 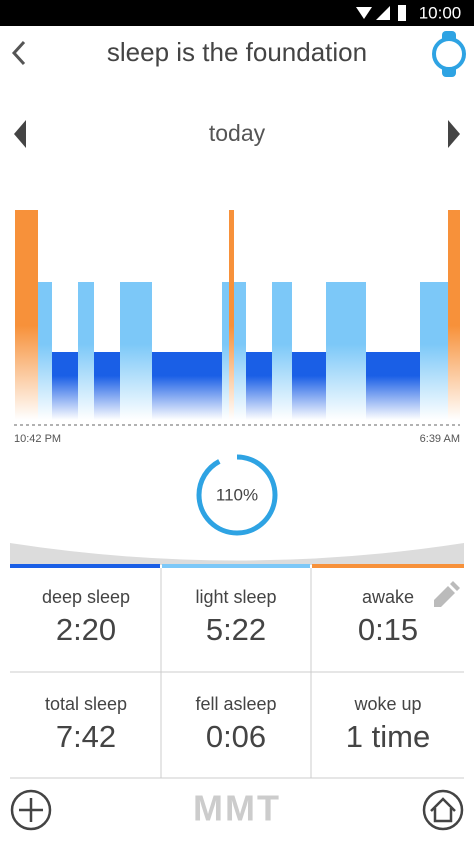 What do you see at coordinates (388, 629) in the screenshot?
I see `stat-value: 0:15` at bounding box center [388, 629].